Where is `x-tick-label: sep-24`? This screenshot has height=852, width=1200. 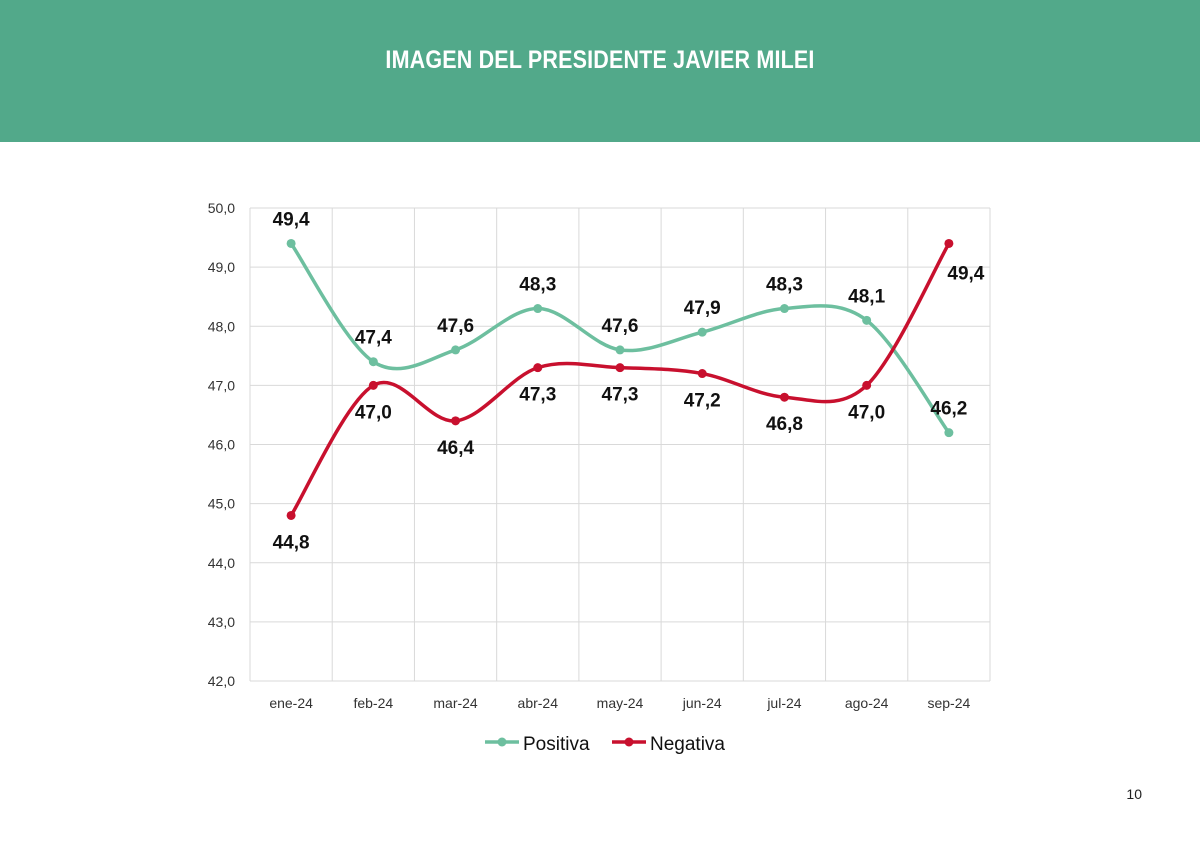
x-tick-label: sep-24 is located at coordinates (948, 703).